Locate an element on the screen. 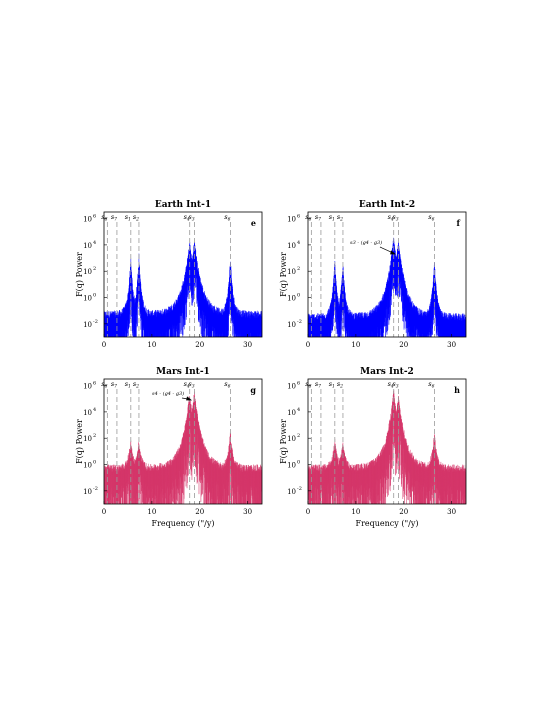 Image resolution: width=553 pixels, height=715 pixels. panel-label: e is located at coordinates (253, 223).